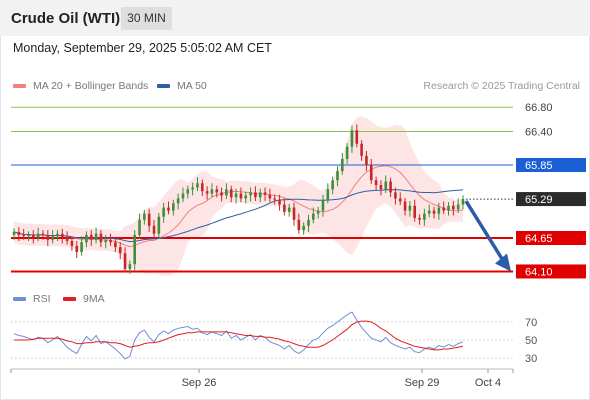  What do you see at coordinates (199, 383) in the screenshot?
I see `x-tick-label: Sep 26` at bounding box center [199, 383].